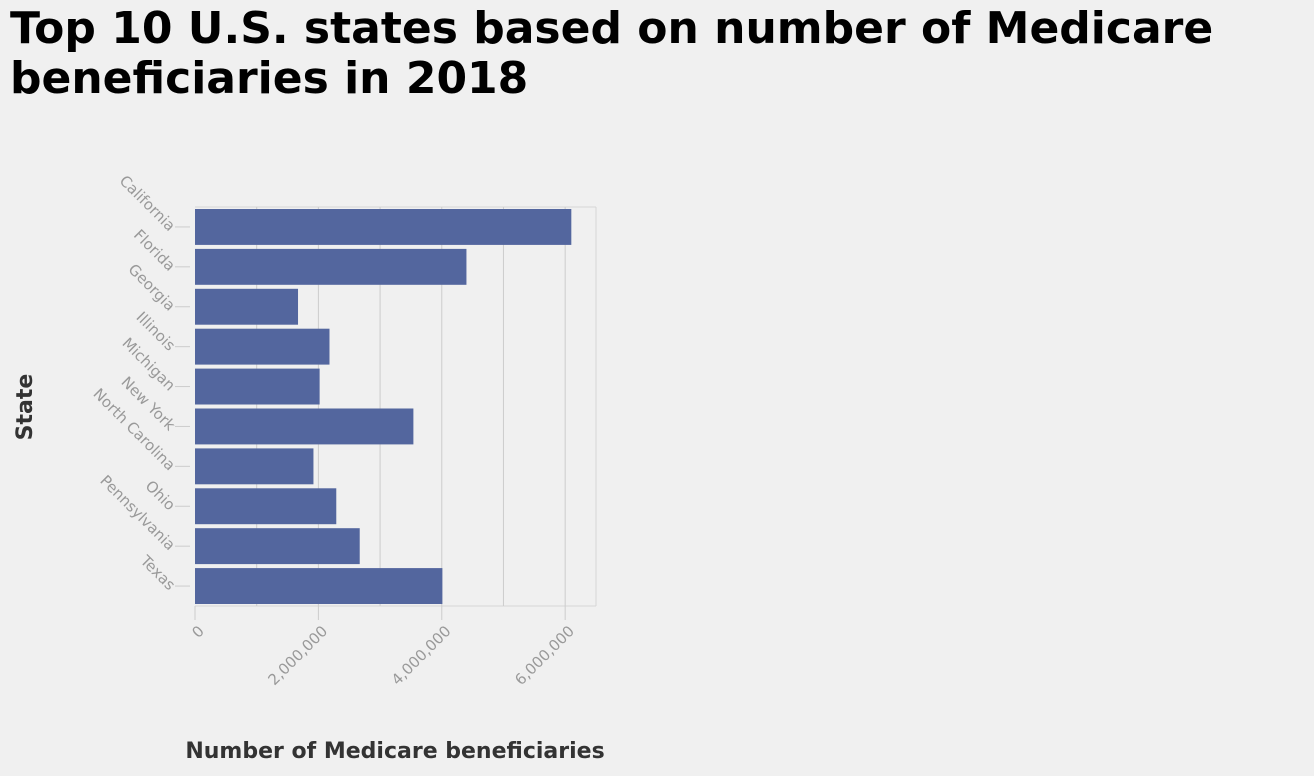  I want to click on y-tick-label: California, so click(147, 203).